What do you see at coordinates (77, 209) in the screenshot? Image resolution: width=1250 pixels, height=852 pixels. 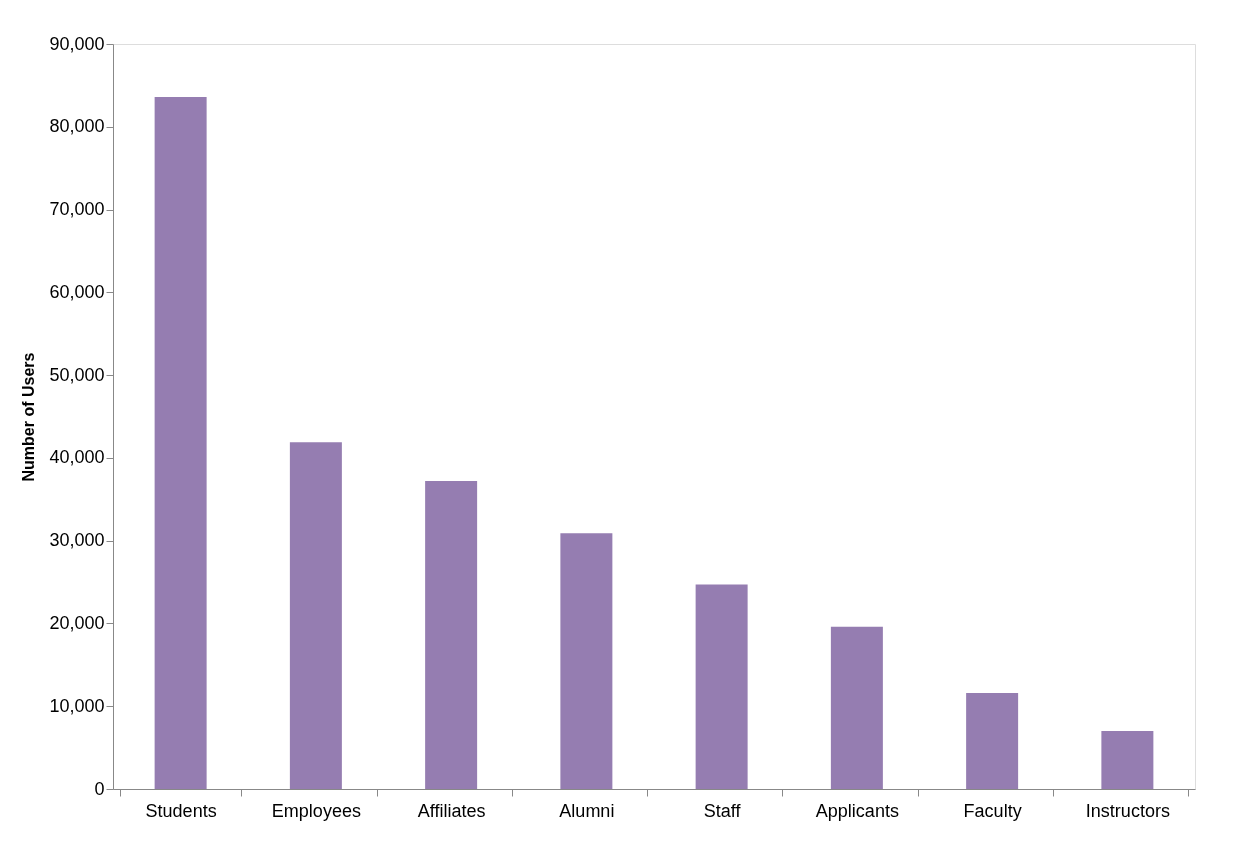 I see `y-tick-label: 70,000` at bounding box center [77, 209].